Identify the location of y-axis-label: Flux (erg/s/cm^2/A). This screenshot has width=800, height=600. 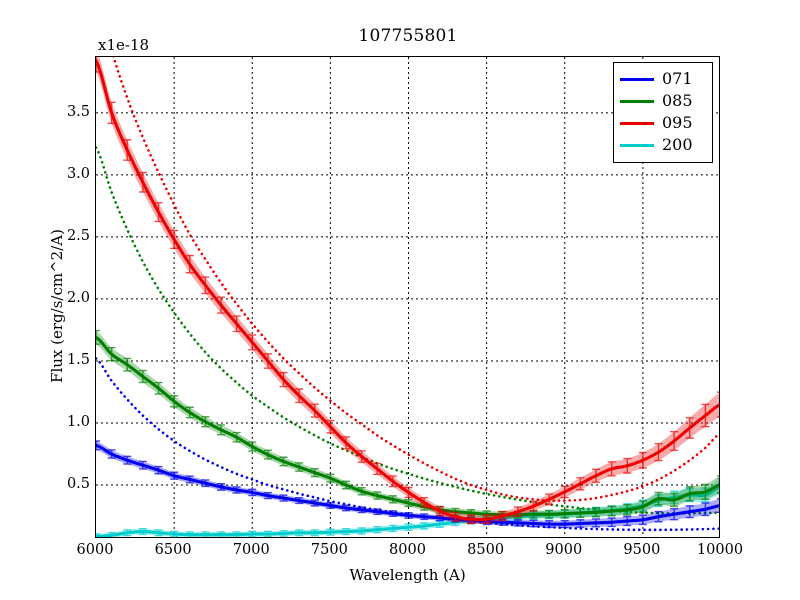
(57, 306).